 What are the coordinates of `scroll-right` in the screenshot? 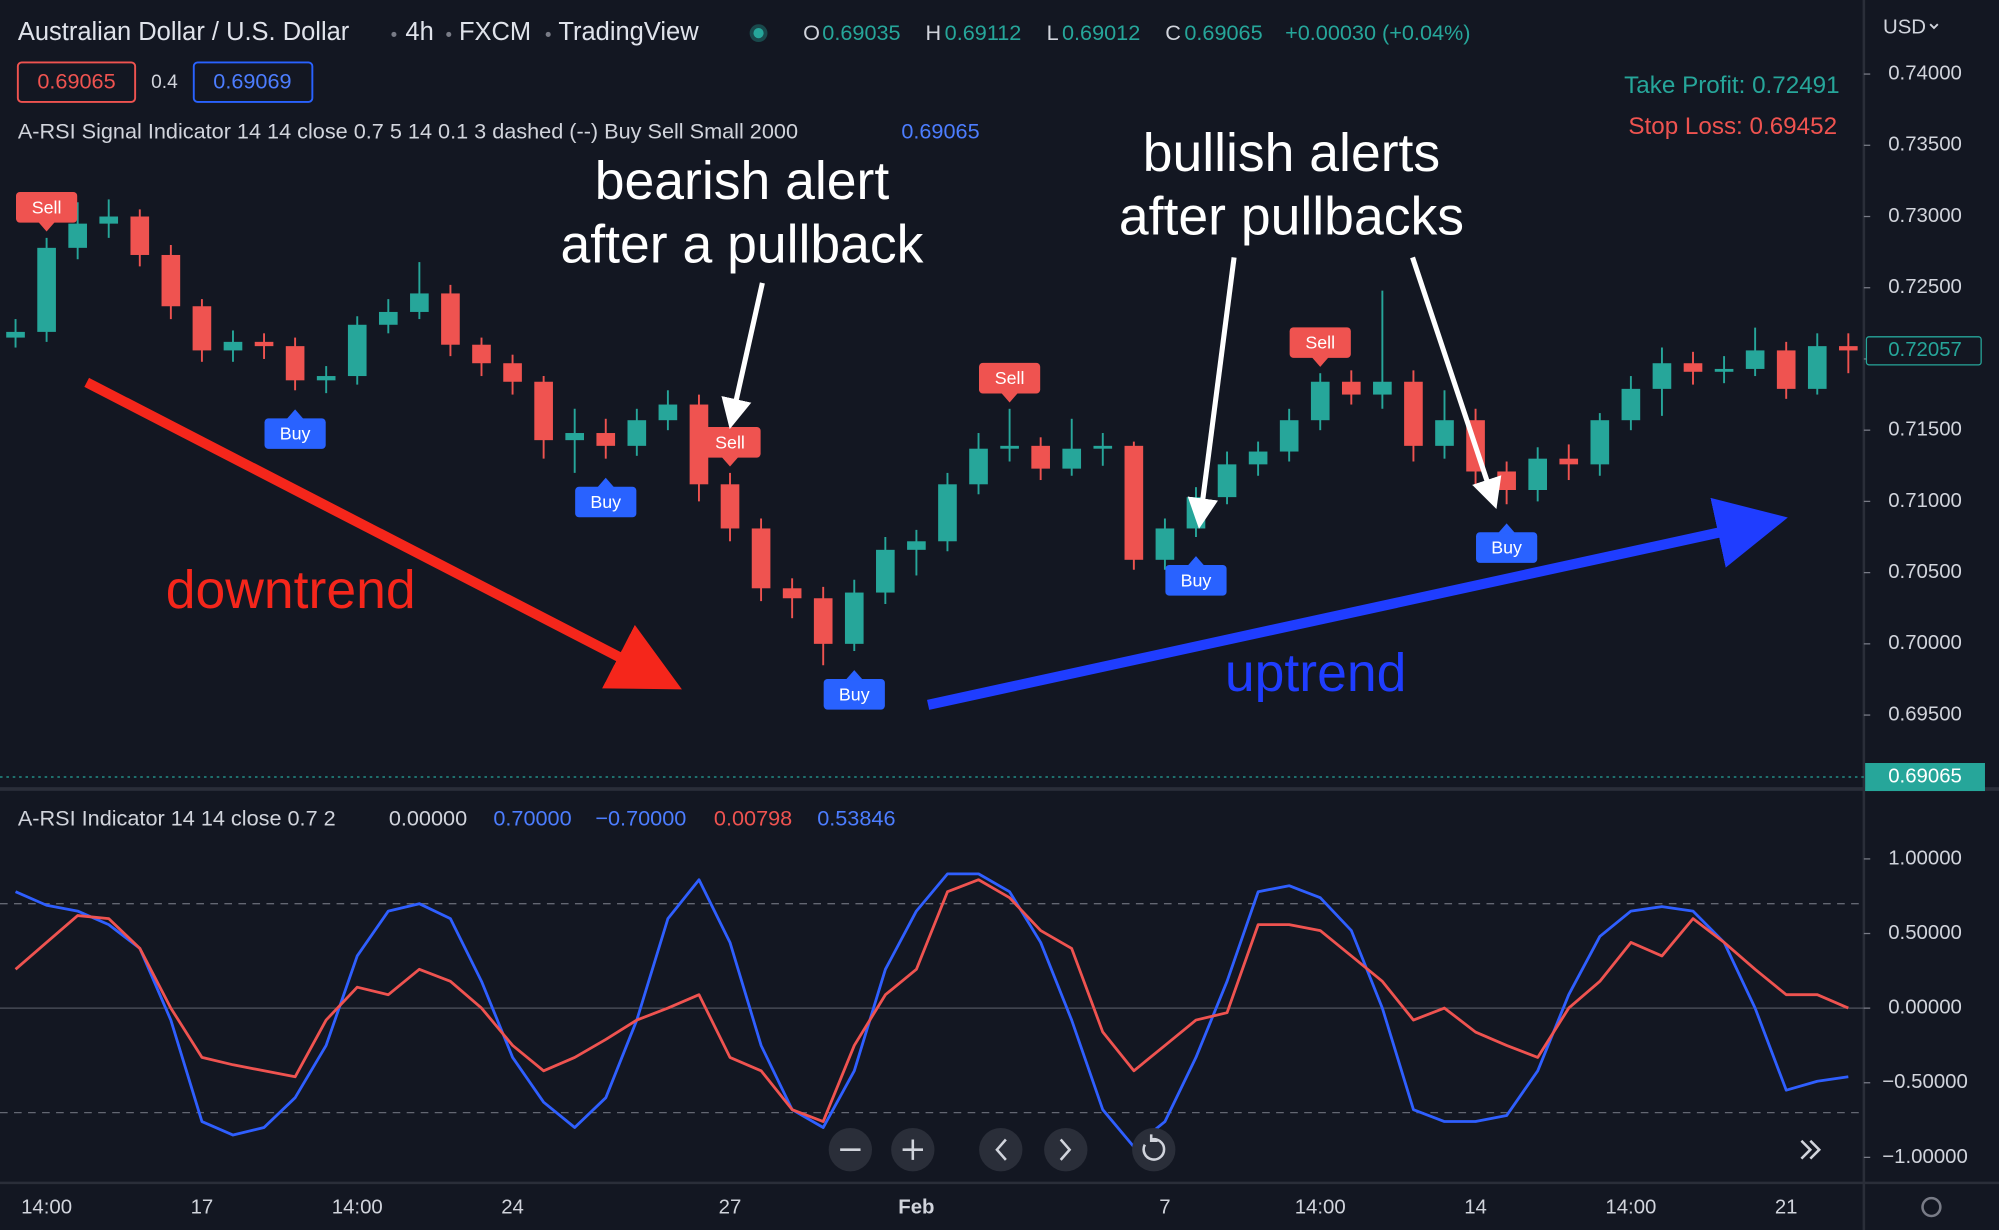 It's located at (1066, 1150).